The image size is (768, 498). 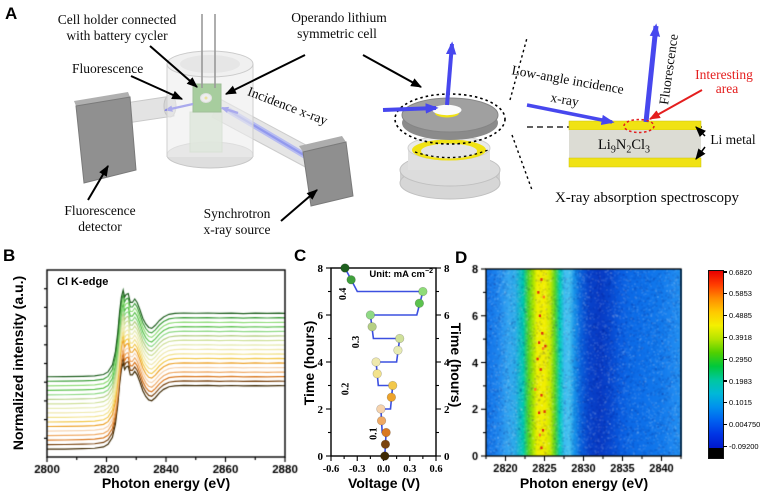 I want to click on colorbar-tick-label: 0.3918, so click(x=737, y=337).